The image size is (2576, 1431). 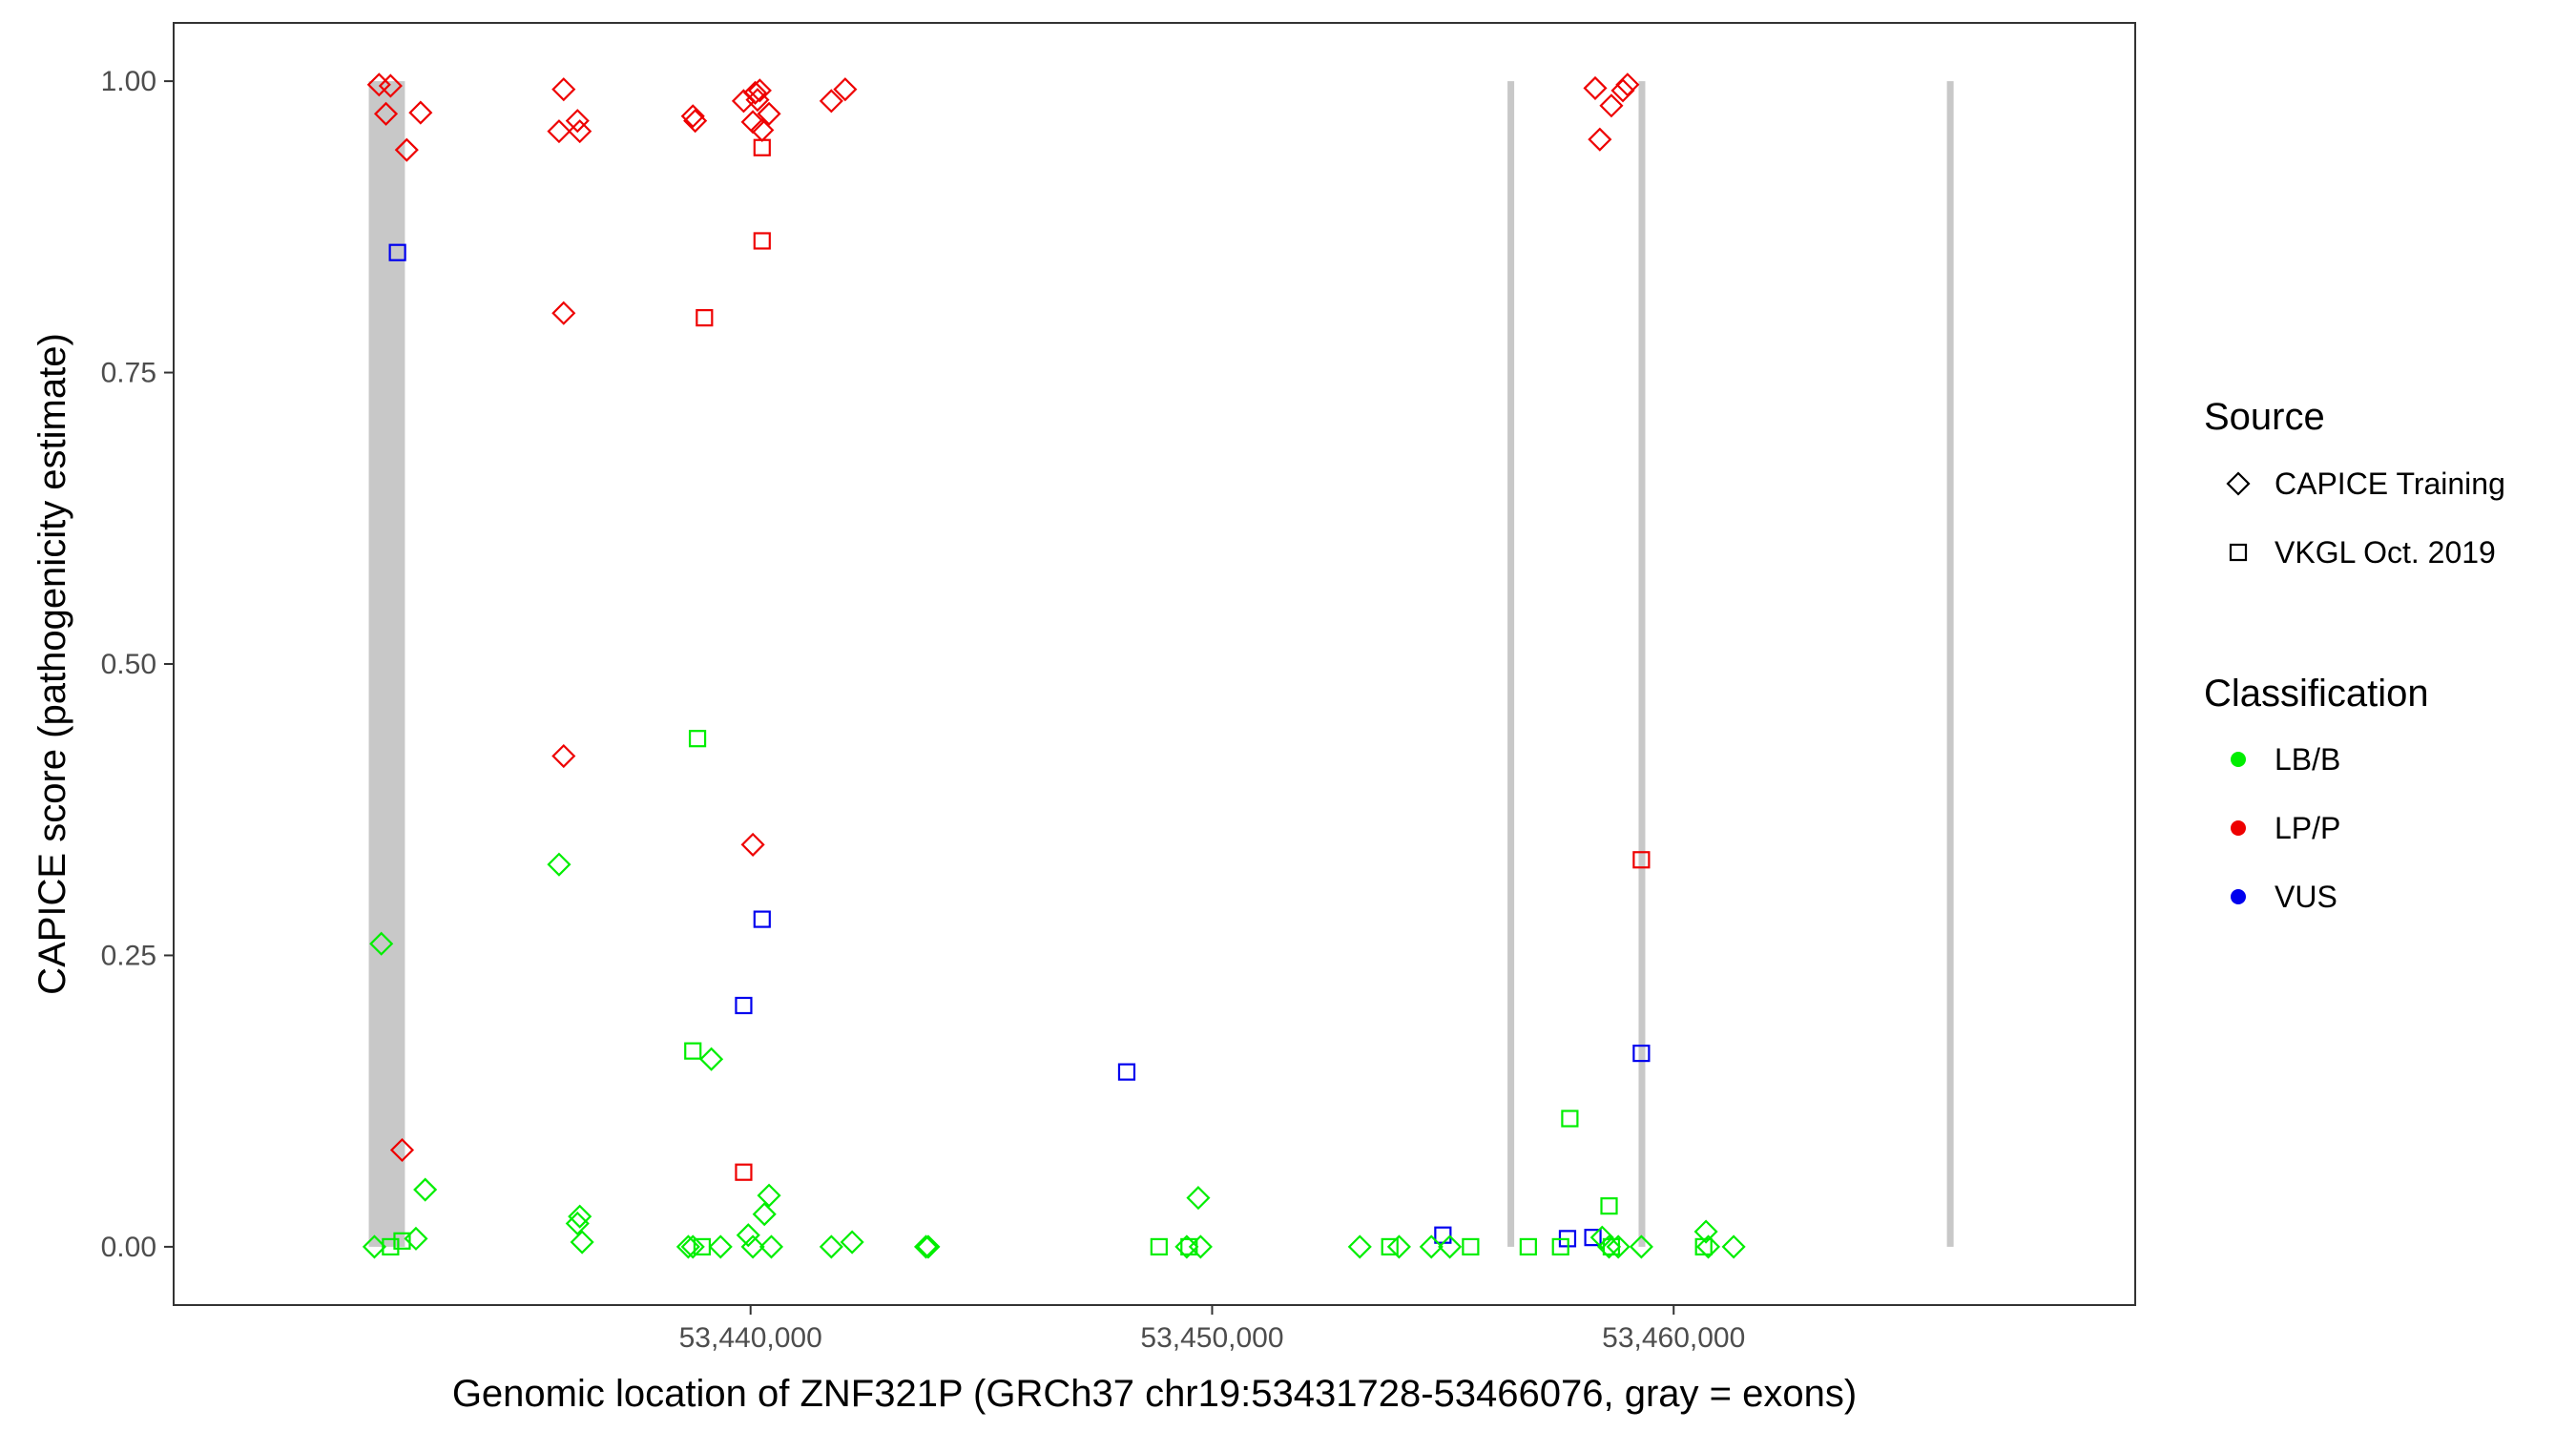 I want to click on legend-key-diamond, so click(x=2238, y=484).